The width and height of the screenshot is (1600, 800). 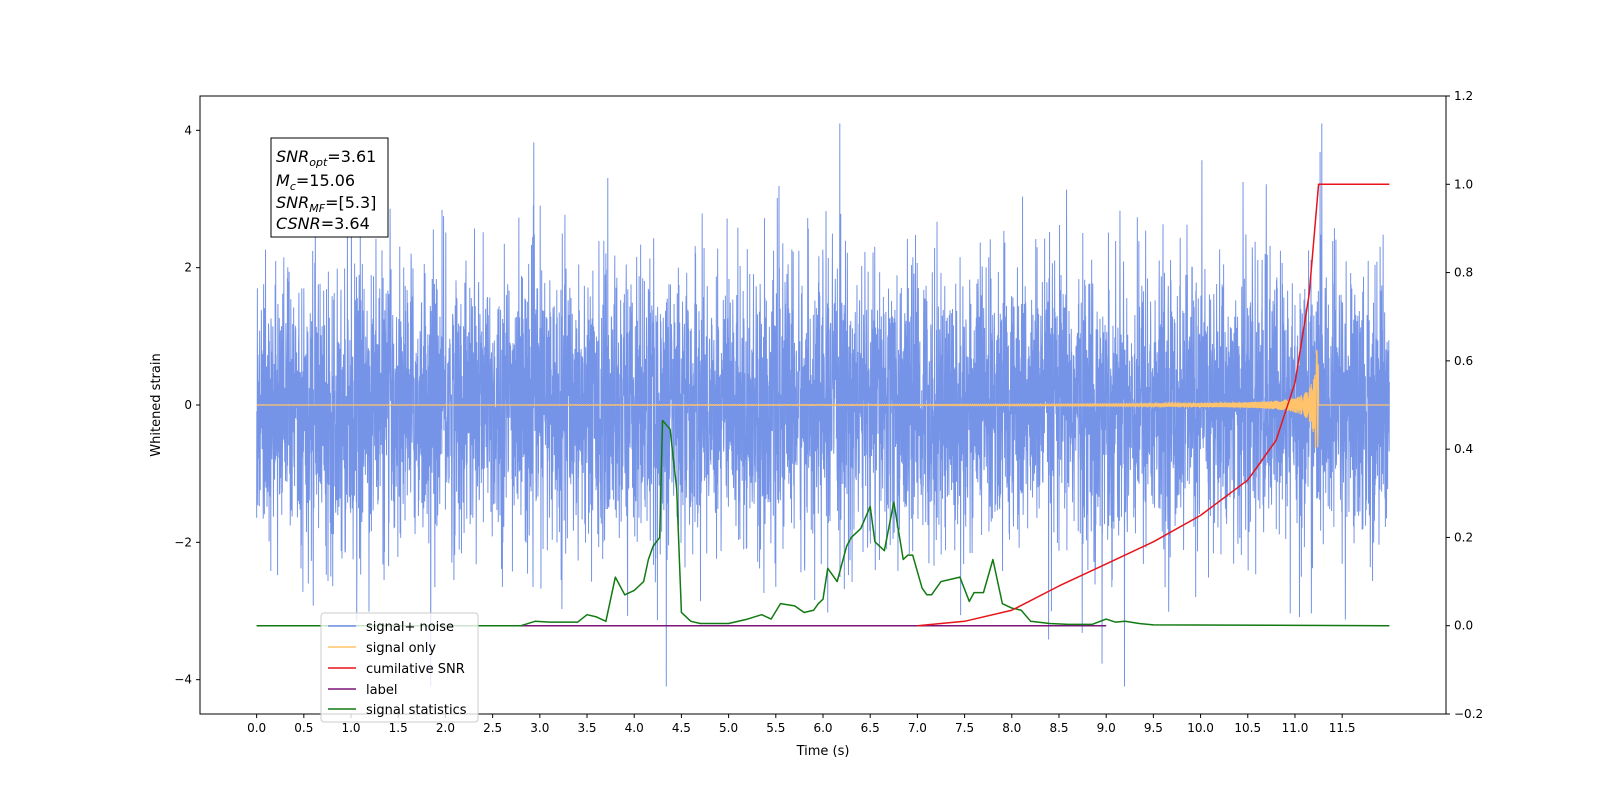 I want to click on annotation-snr-opt: SNRopt=3.61, so click(x=326, y=158).